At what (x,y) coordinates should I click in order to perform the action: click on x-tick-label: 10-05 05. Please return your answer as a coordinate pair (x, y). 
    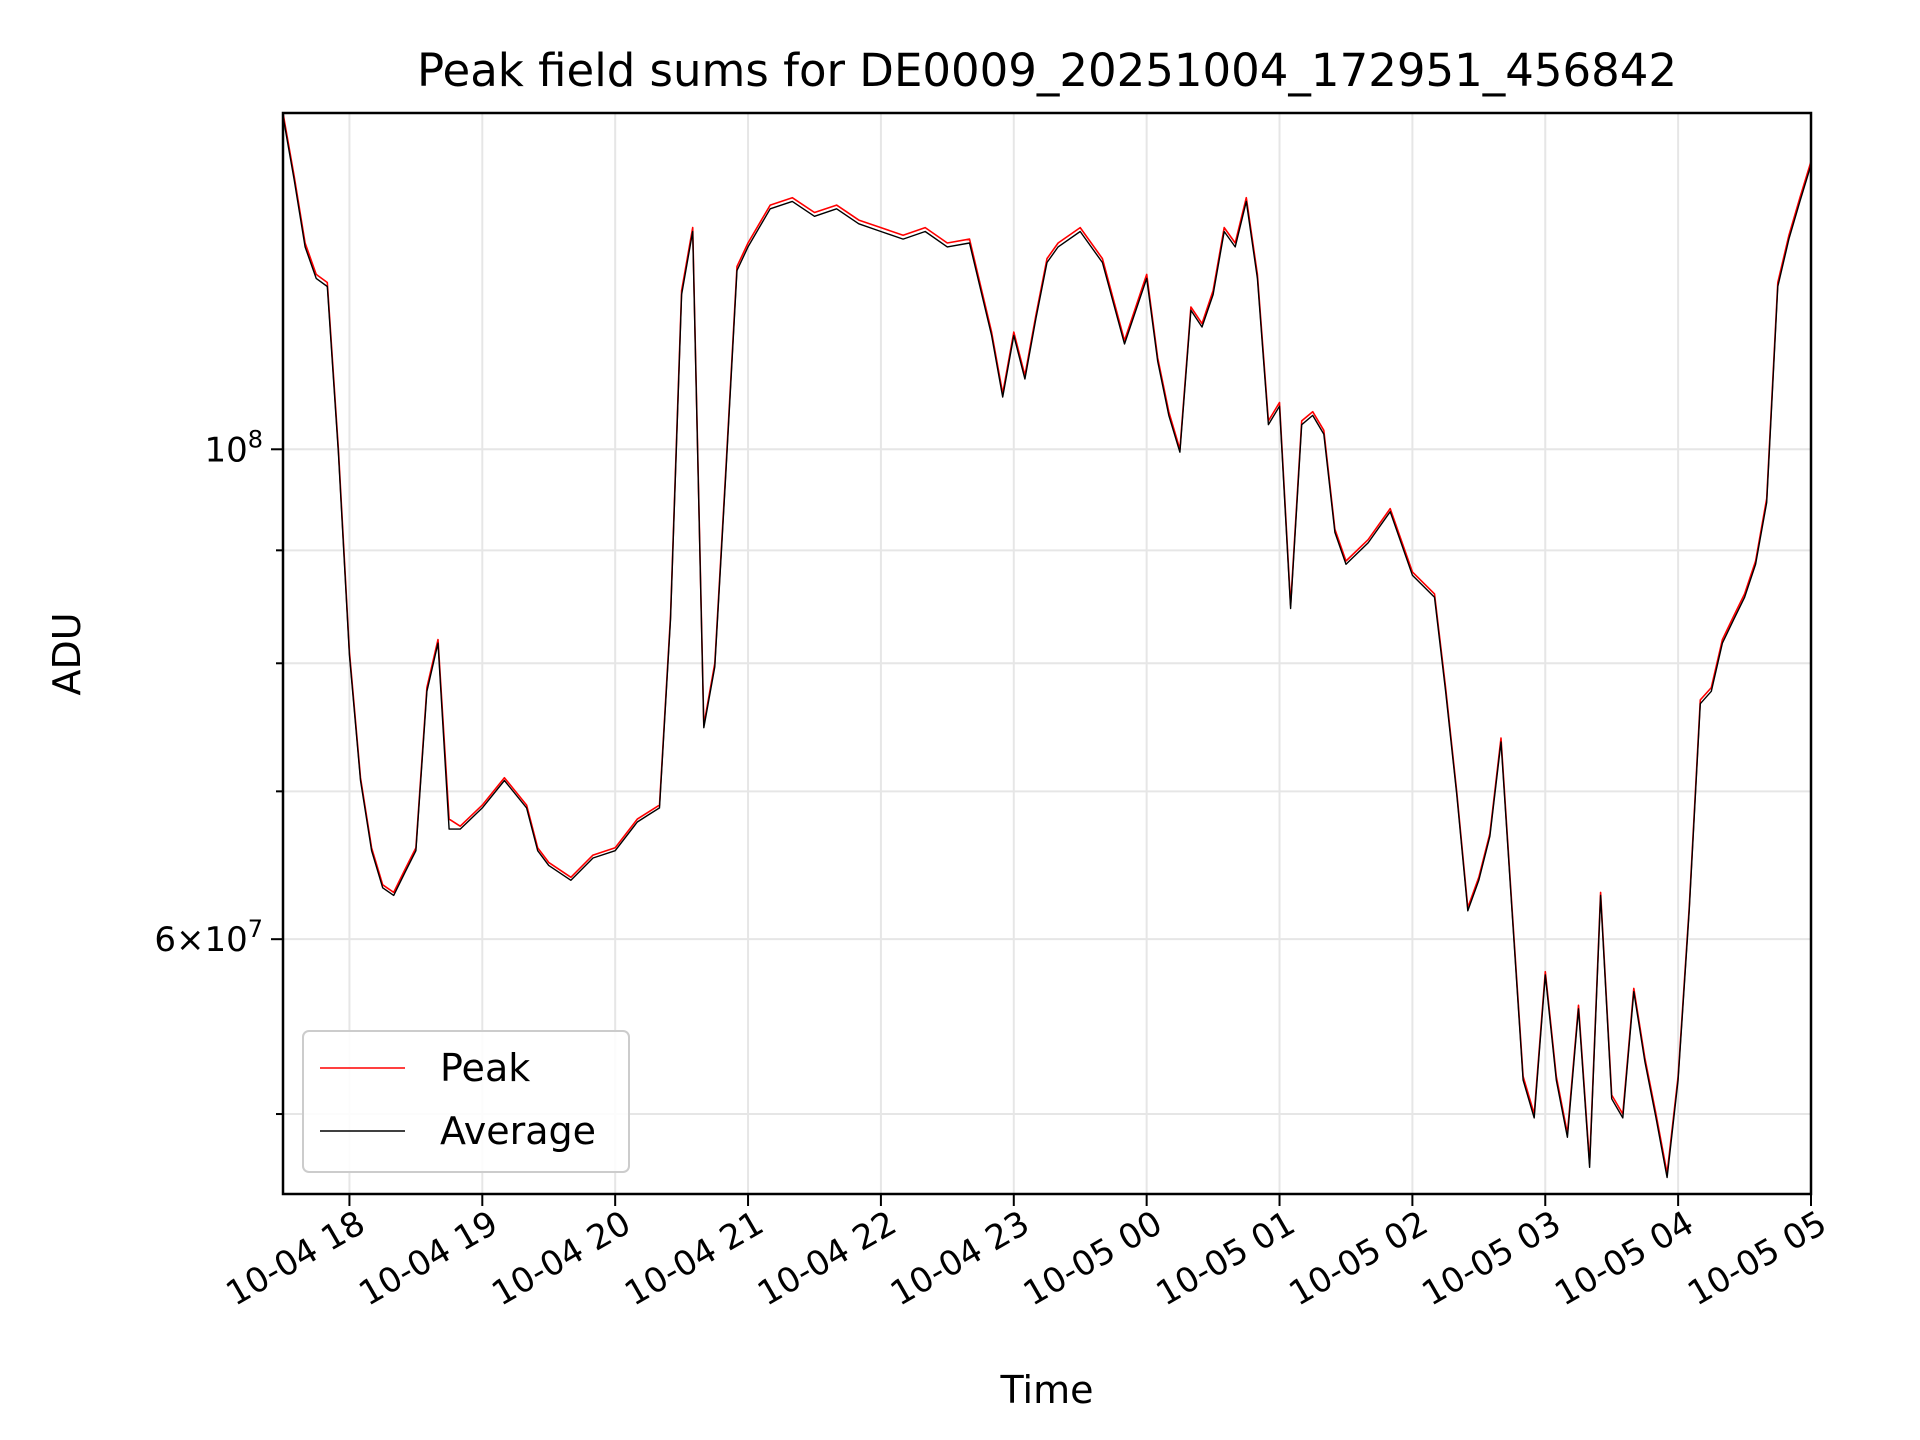
    Looking at the image, I should click on (1757, 1258).